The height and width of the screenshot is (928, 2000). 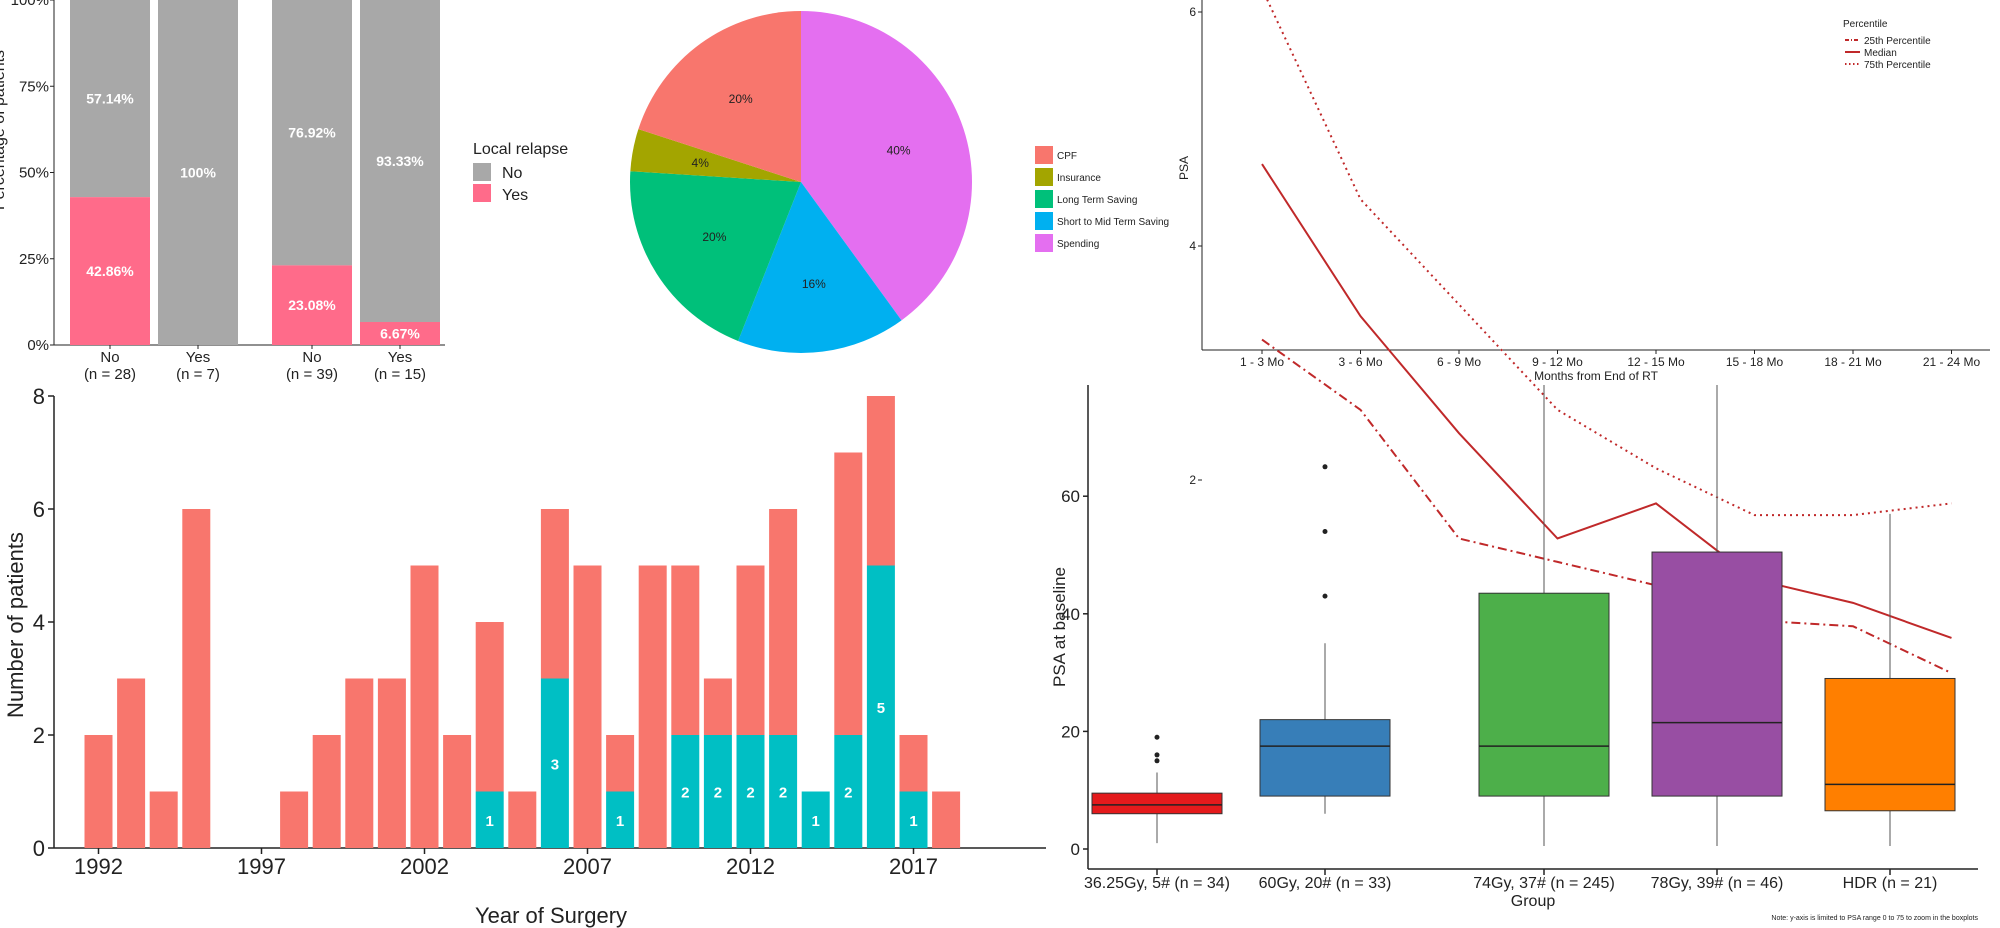 I want to click on surgery-xtick-label: 2002, so click(x=424, y=866).